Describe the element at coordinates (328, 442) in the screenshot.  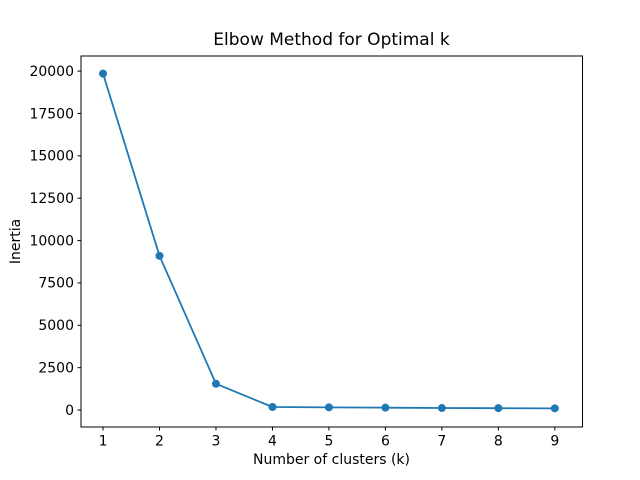
I see `x-tick-label: 5` at that location.